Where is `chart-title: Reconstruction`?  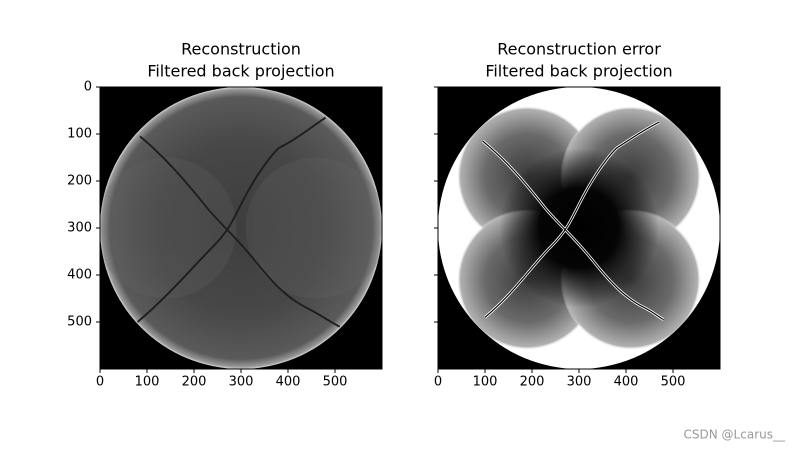 chart-title: Reconstruction is located at coordinates (241, 49).